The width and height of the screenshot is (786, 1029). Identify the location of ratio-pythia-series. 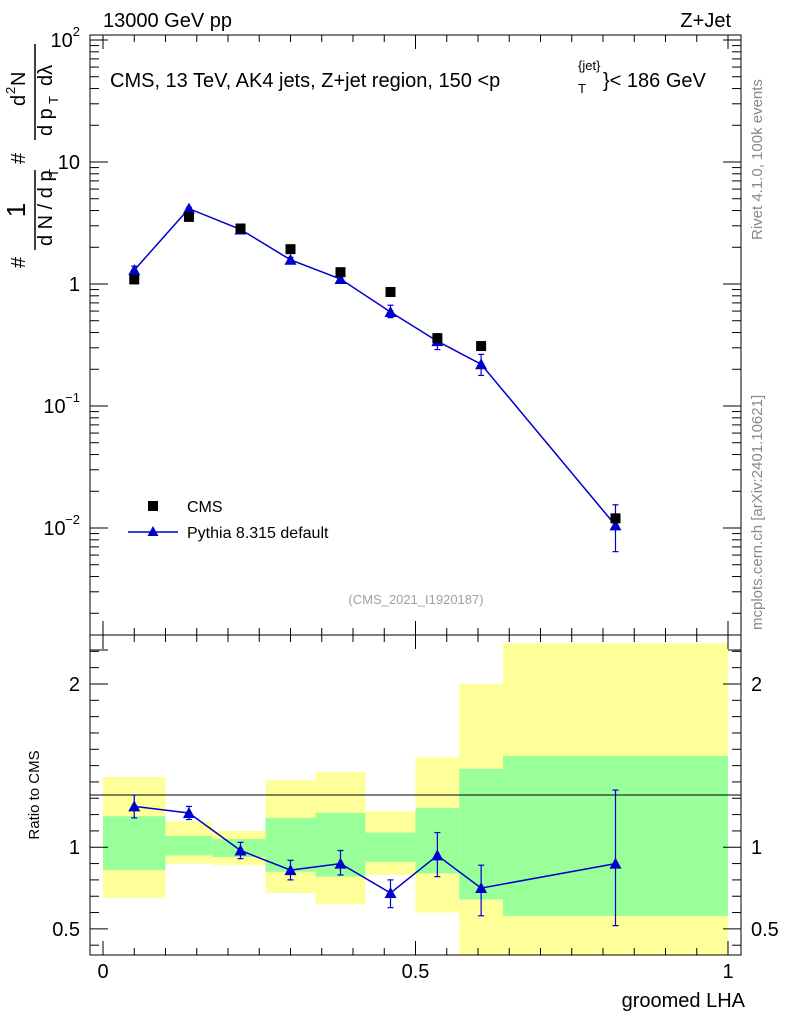
(375, 858).